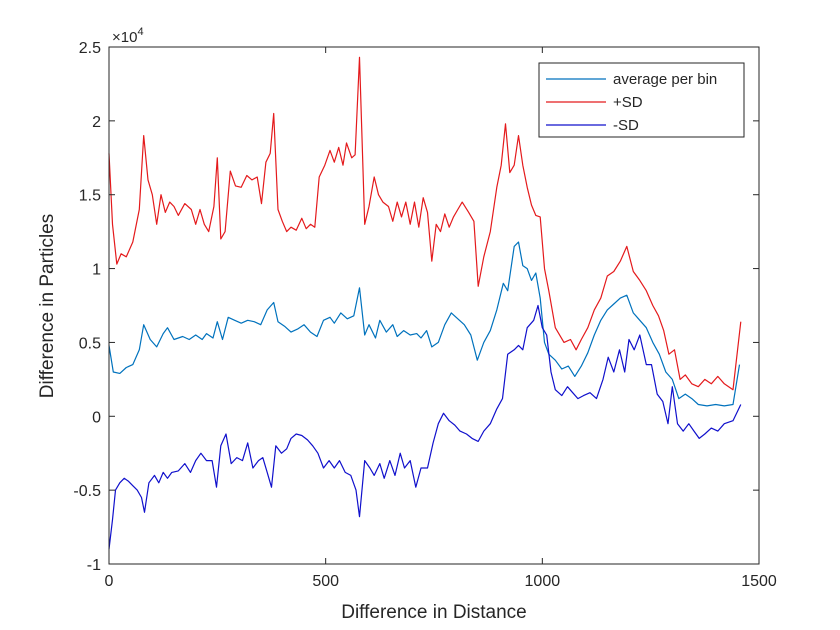 The height and width of the screenshot is (630, 840). I want to click on y-axis-label: Difference in Particles, so click(47, 306).